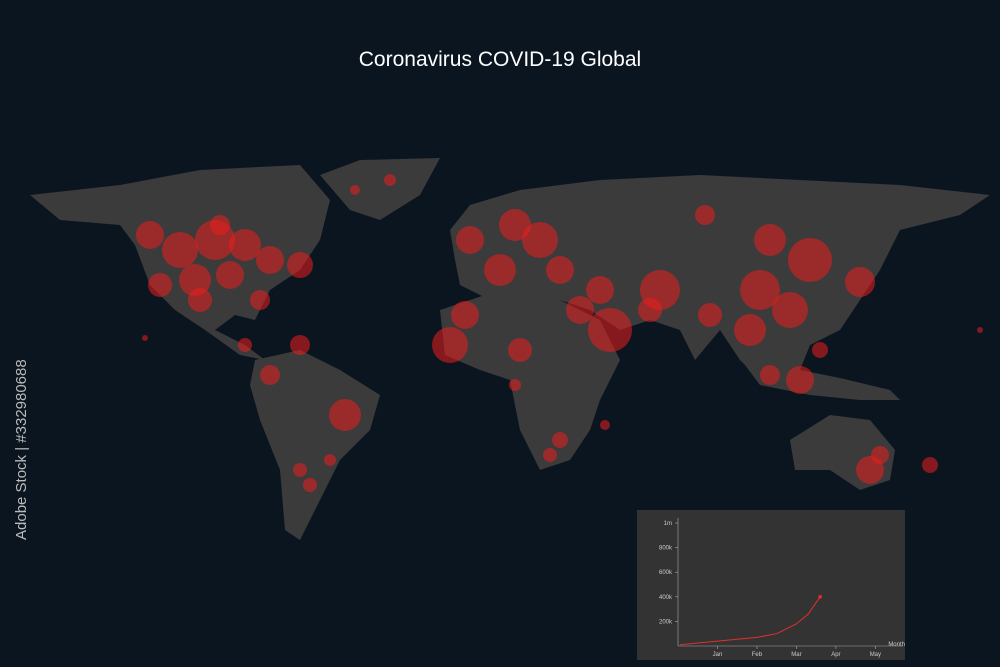 The height and width of the screenshot is (667, 1000). What do you see at coordinates (771, 585) in the screenshot?
I see `inset-chart` at bounding box center [771, 585].